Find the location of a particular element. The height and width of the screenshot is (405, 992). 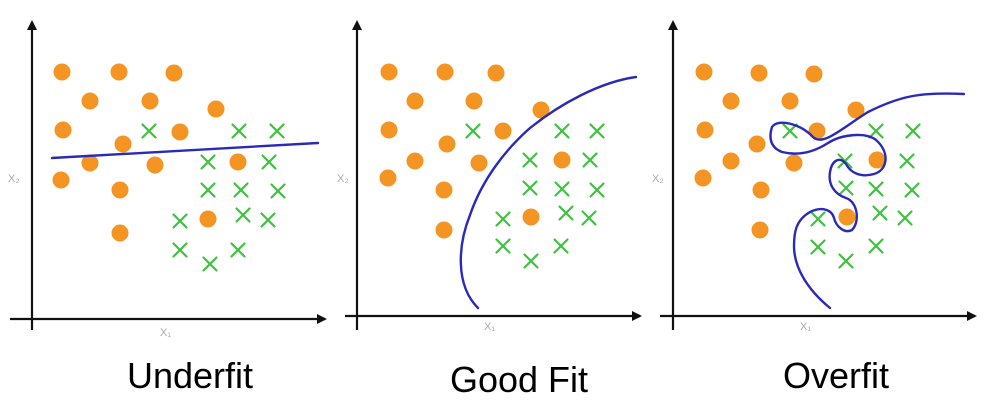

caption-good-fit: Good Fit is located at coordinates (519, 379).